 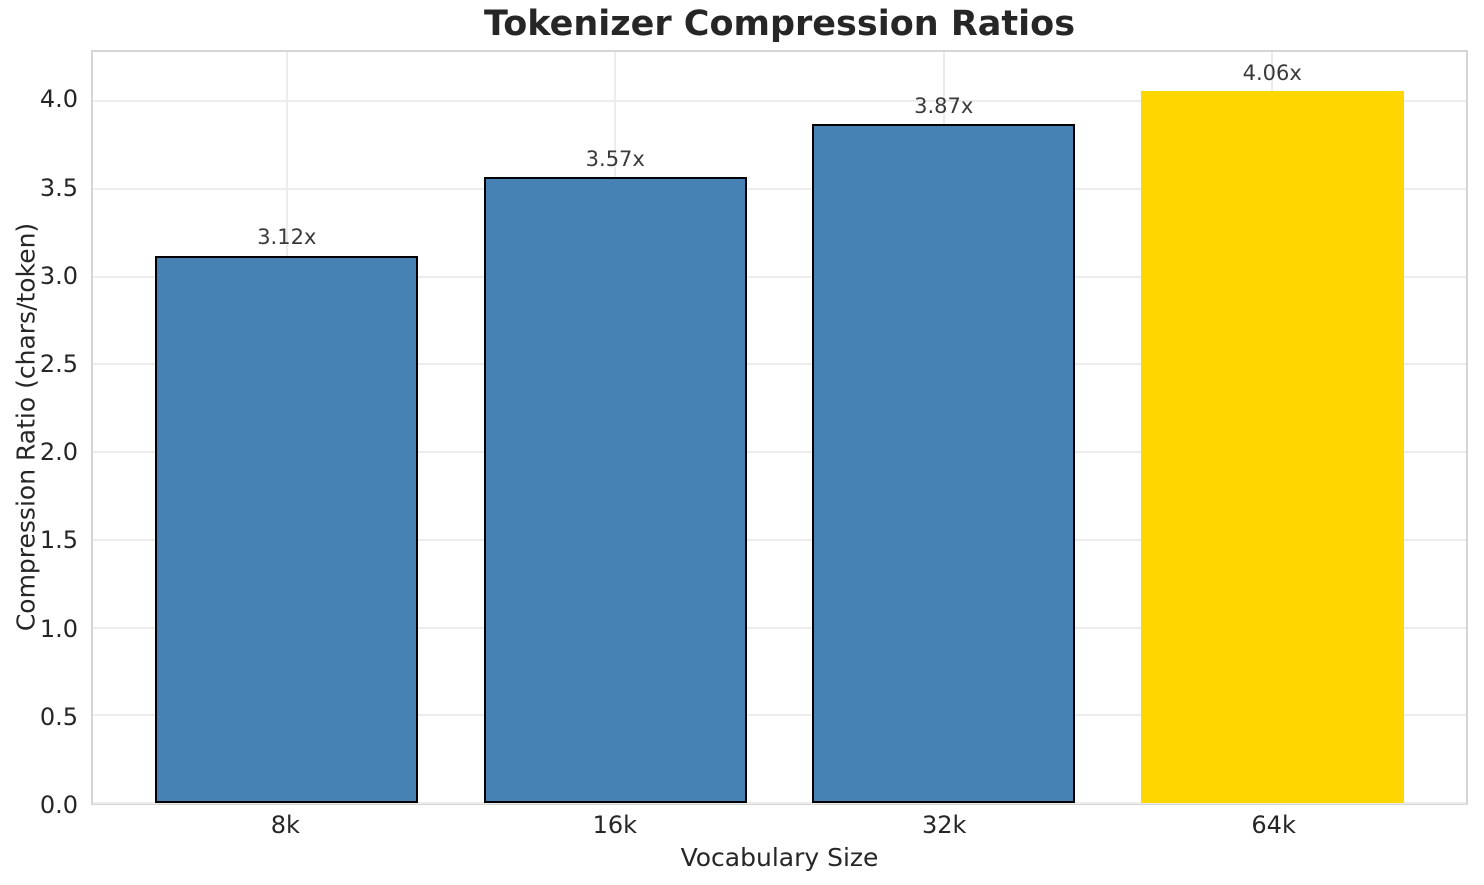 What do you see at coordinates (944, 825) in the screenshot?
I see `x-tick-label: 32k` at bounding box center [944, 825].